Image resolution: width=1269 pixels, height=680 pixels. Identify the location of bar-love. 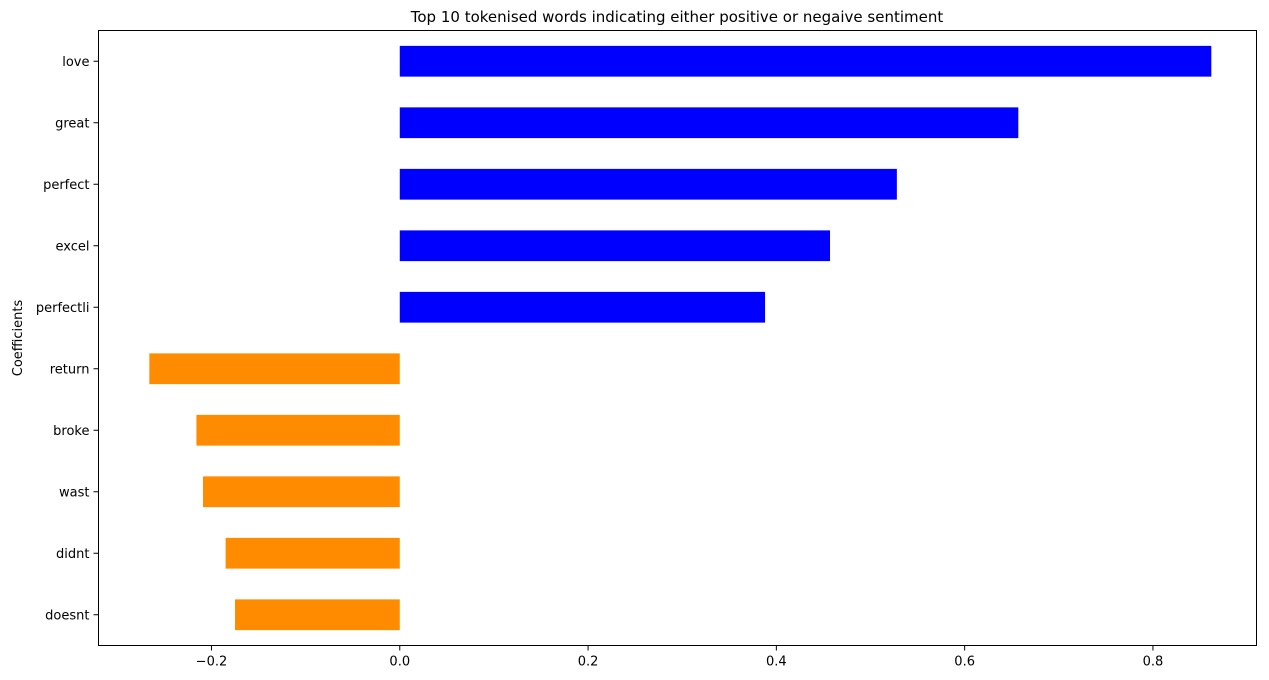
(805, 61).